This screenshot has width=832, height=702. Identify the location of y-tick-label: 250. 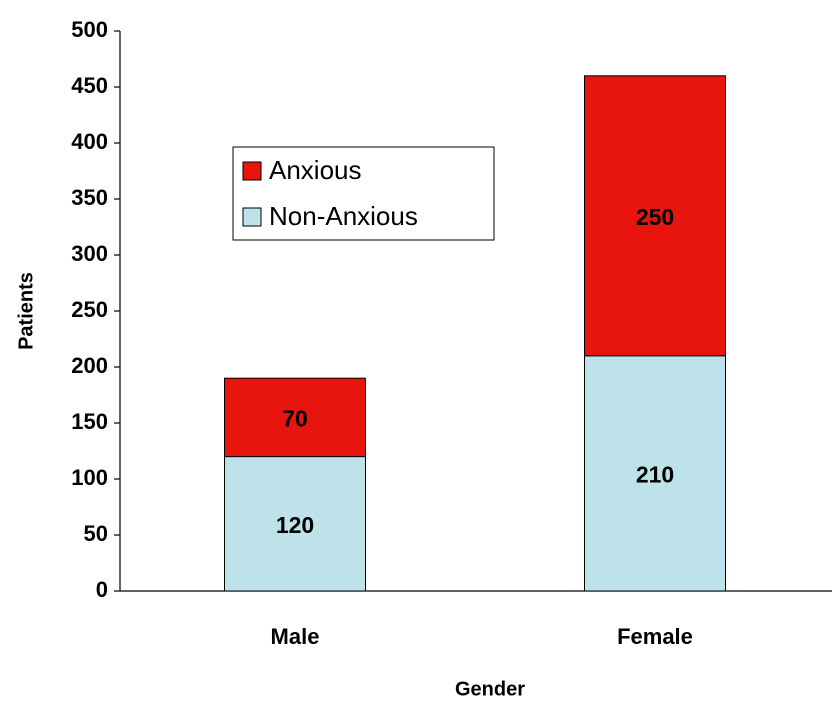
(89, 309).